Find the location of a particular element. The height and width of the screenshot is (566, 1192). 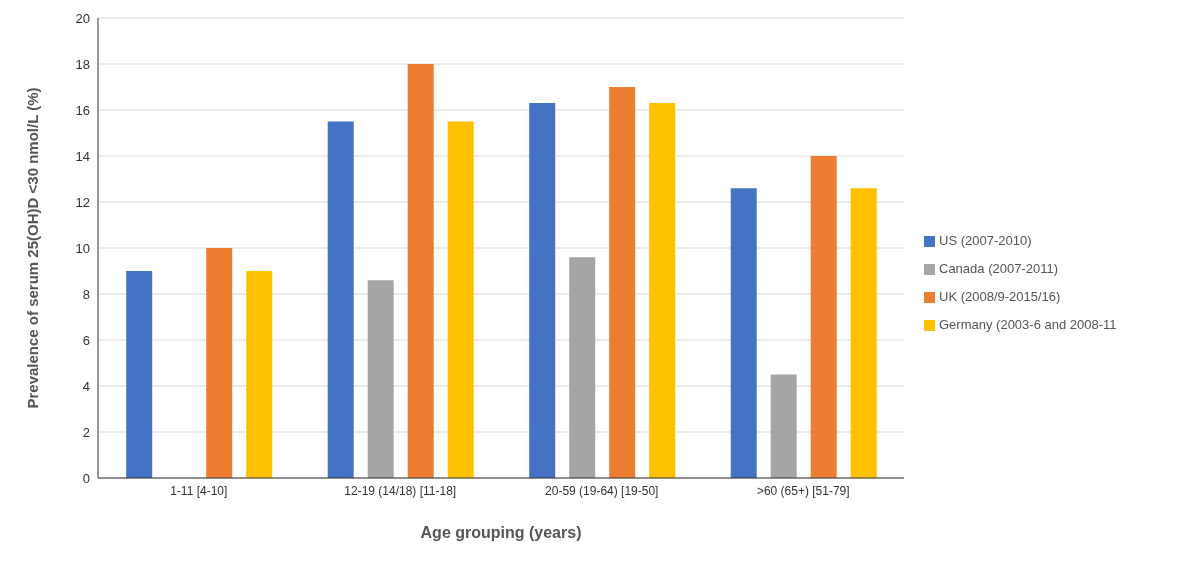

legend-label: UK (2008/9-2015/16) is located at coordinates (1000, 296).